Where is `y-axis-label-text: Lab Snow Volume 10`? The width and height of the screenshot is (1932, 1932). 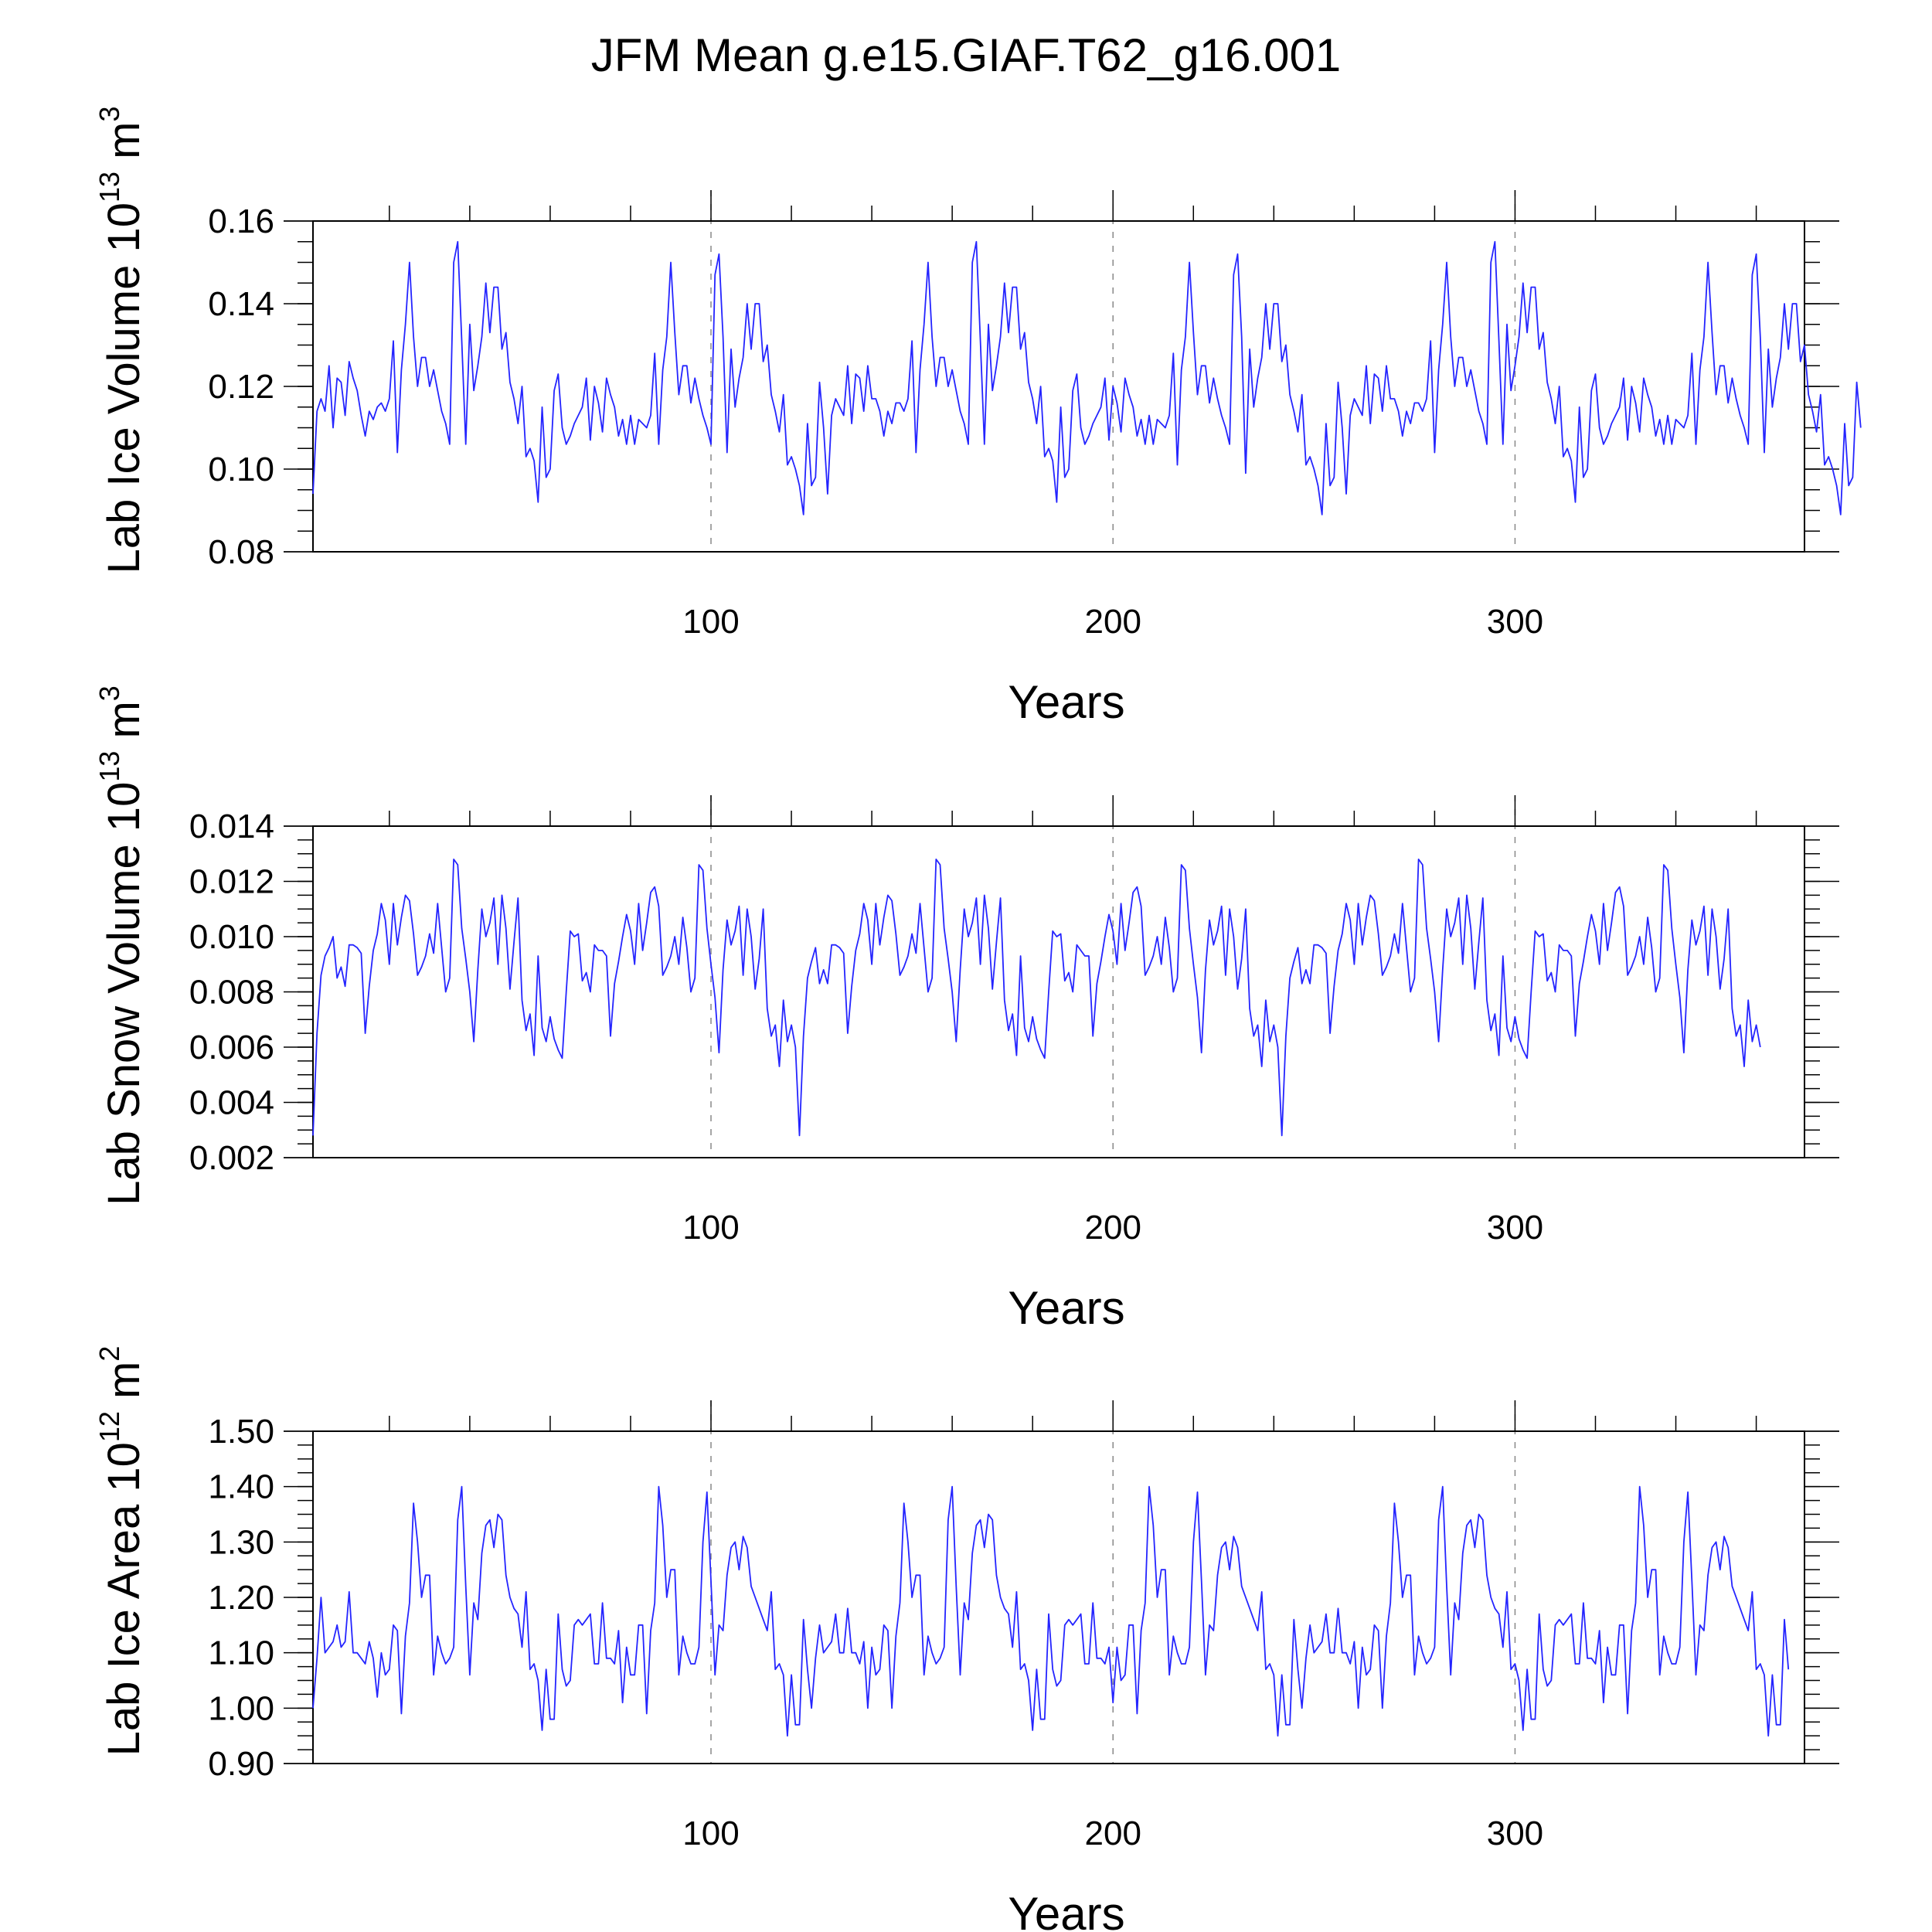 y-axis-label-text: Lab Snow Volume 10 is located at coordinates (124, 994).